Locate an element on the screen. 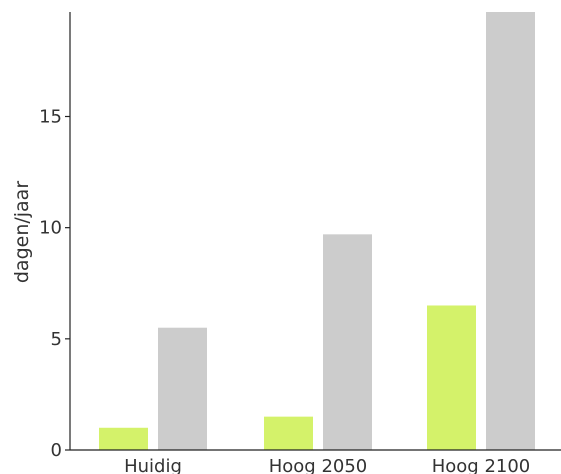 Image resolution: width=561 pixels, height=474 pixels. bar-series-1-hoog-2050 is located at coordinates (288, 433).